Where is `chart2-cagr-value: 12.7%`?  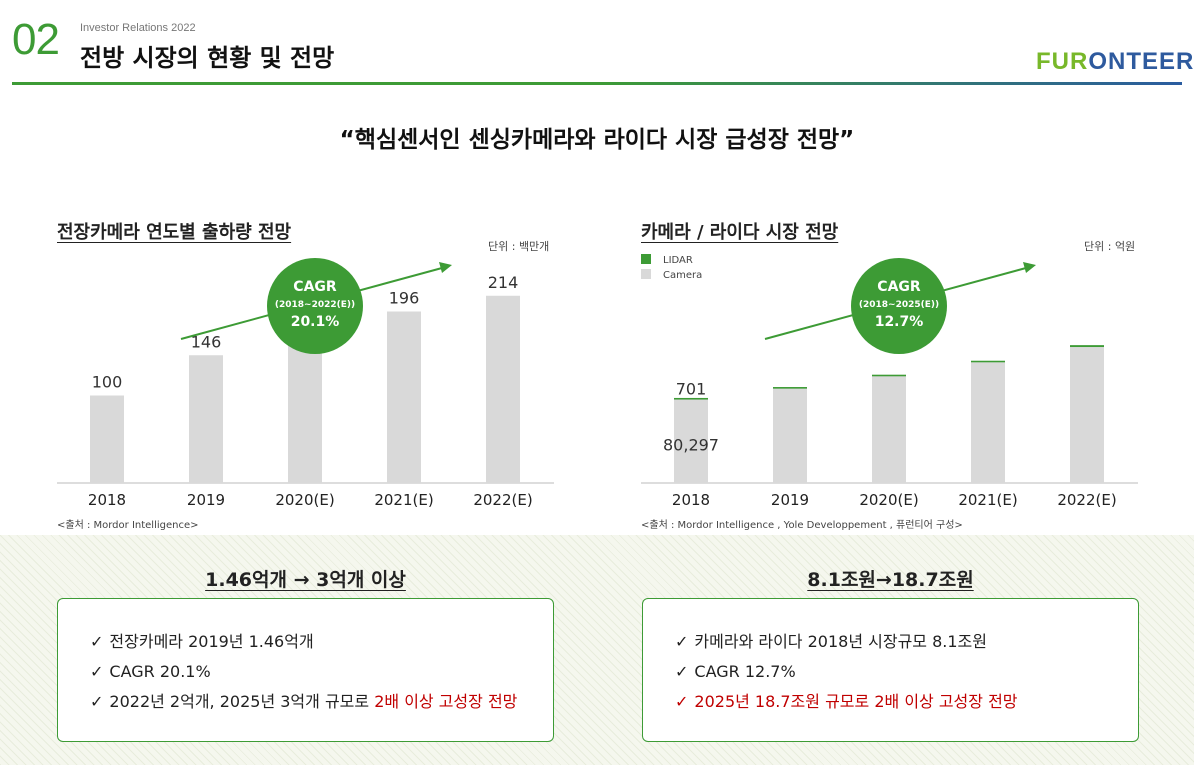 chart2-cagr-value: 12.7% is located at coordinates (899, 322).